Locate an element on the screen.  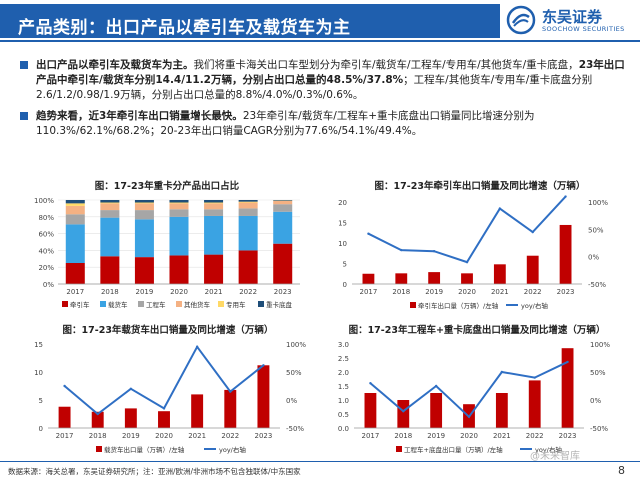
legend-label: 其他货车 is located at coordinates (197, 304).